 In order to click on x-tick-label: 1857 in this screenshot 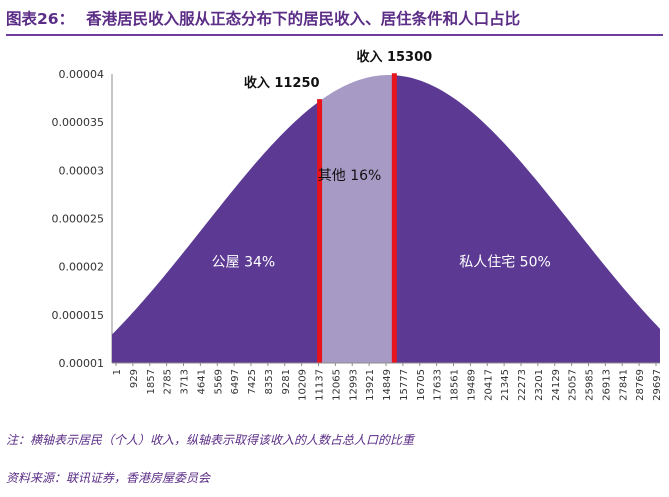, I will do `click(151, 381)`.